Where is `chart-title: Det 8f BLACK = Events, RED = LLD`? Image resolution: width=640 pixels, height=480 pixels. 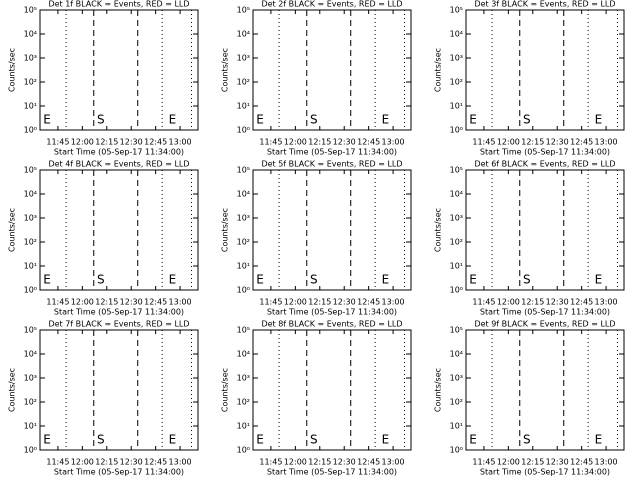 chart-title: Det 8f BLACK = Events, RED = LLD is located at coordinates (331, 324).